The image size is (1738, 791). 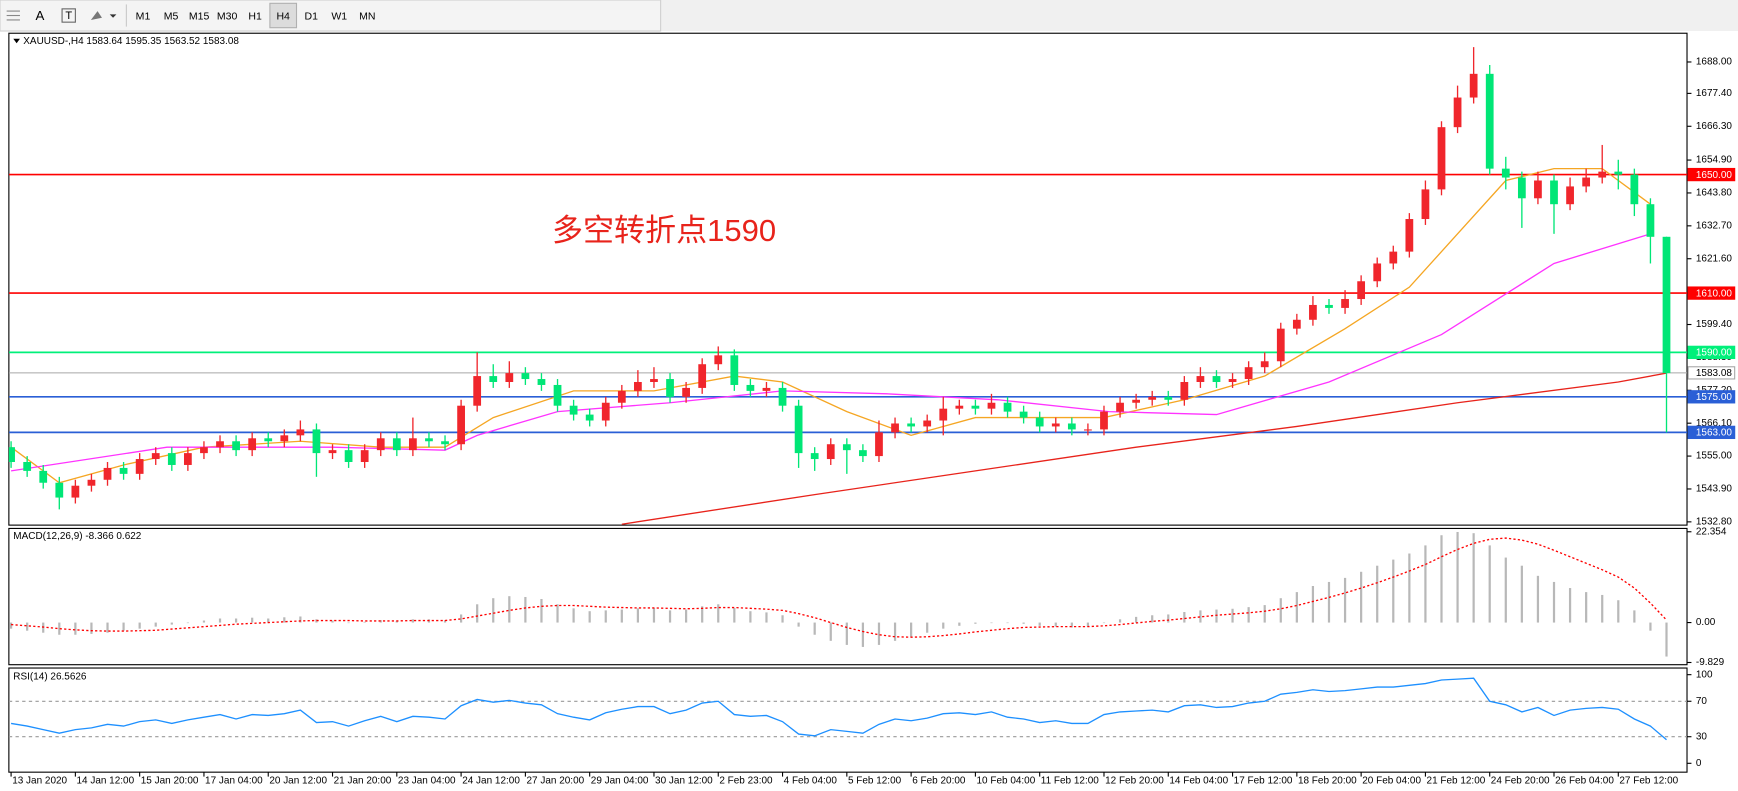 I want to click on level-label: 1575.00, so click(x=1714, y=397).